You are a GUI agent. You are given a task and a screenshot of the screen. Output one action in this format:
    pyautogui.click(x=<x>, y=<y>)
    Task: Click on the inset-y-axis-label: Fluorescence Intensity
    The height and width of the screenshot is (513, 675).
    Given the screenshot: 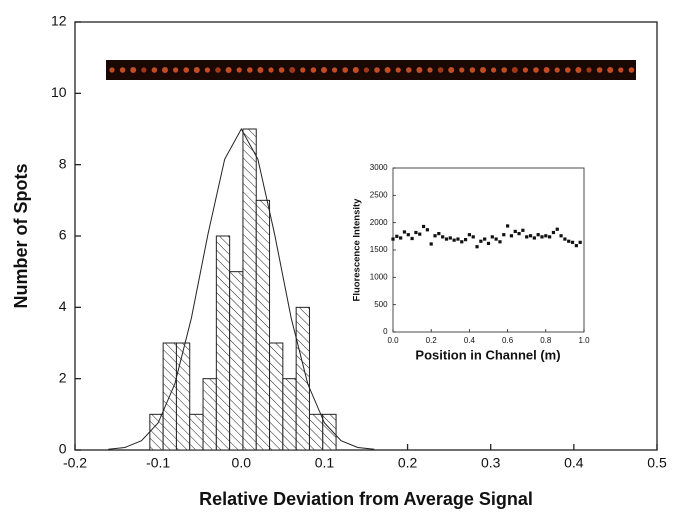 What is the action you would take?
    pyautogui.click(x=357, y=250)
    